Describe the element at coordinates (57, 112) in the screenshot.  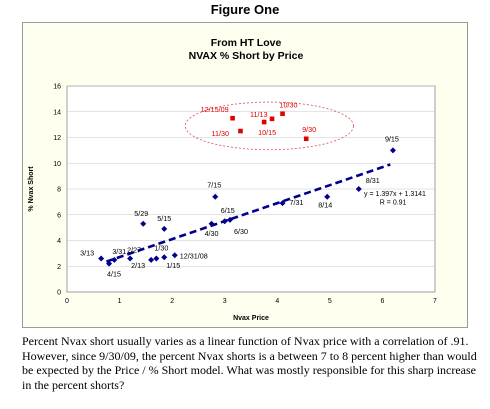
I see `y-tick-label: 14` at that location.